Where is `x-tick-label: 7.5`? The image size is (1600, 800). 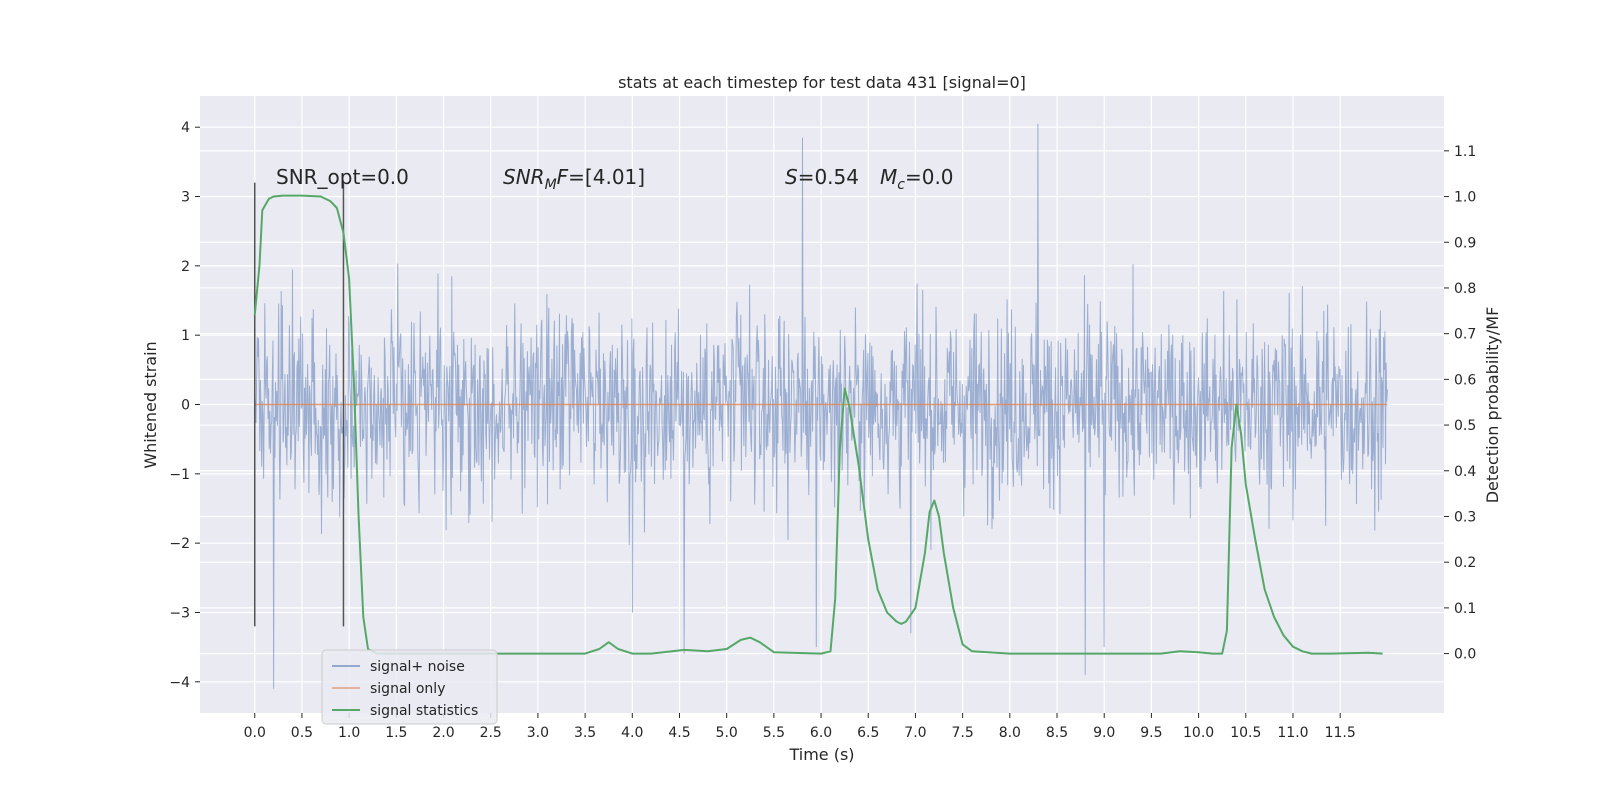
x-tick-label: 7.5 is located at coordinates (963, 733).